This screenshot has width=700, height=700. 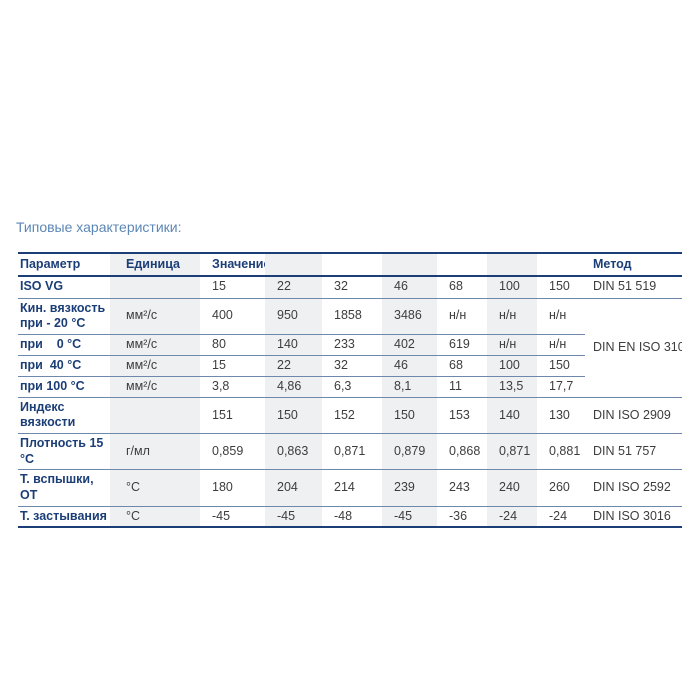 I want to click on cell-value: 3486, so click(x=409, y=316).